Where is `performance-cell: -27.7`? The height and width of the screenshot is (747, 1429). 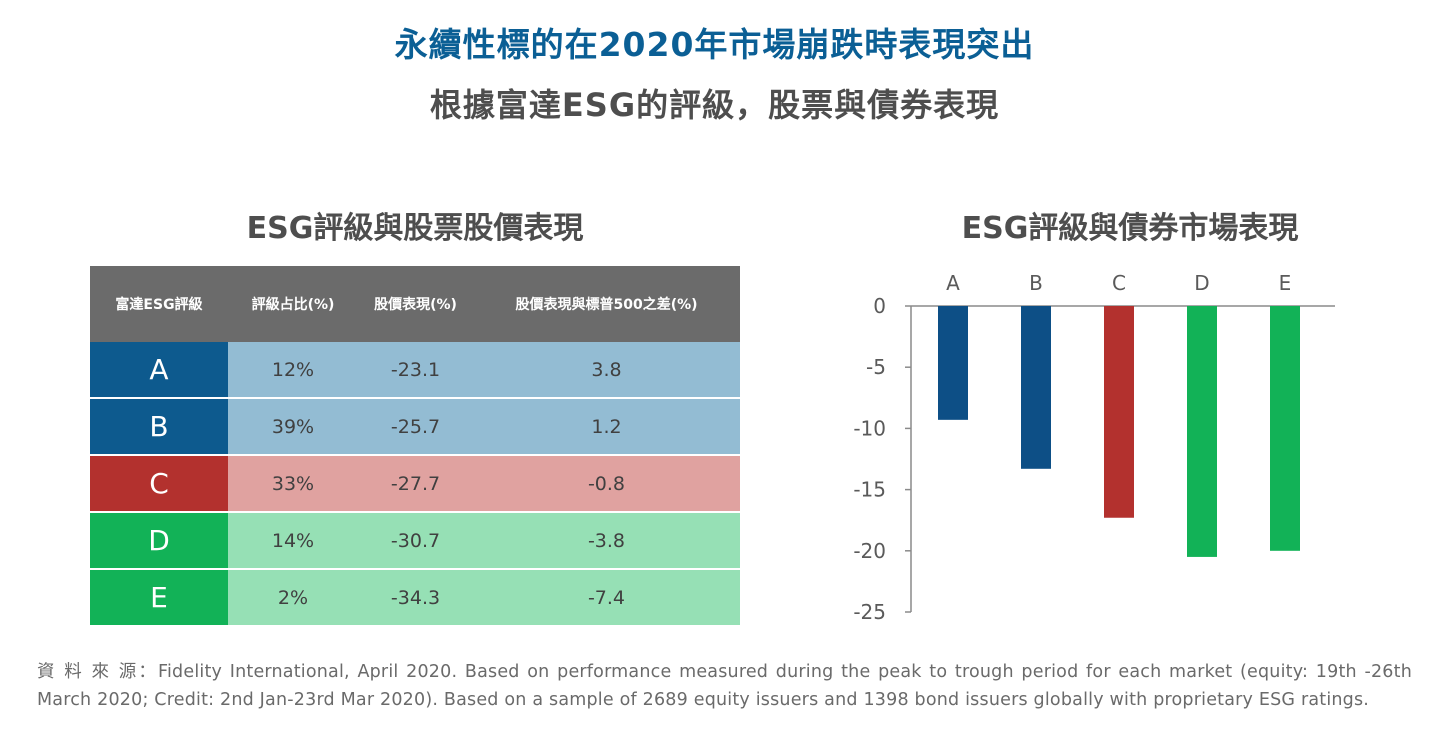 performance-cell: -27.7 is located at coordinates (415, 484).